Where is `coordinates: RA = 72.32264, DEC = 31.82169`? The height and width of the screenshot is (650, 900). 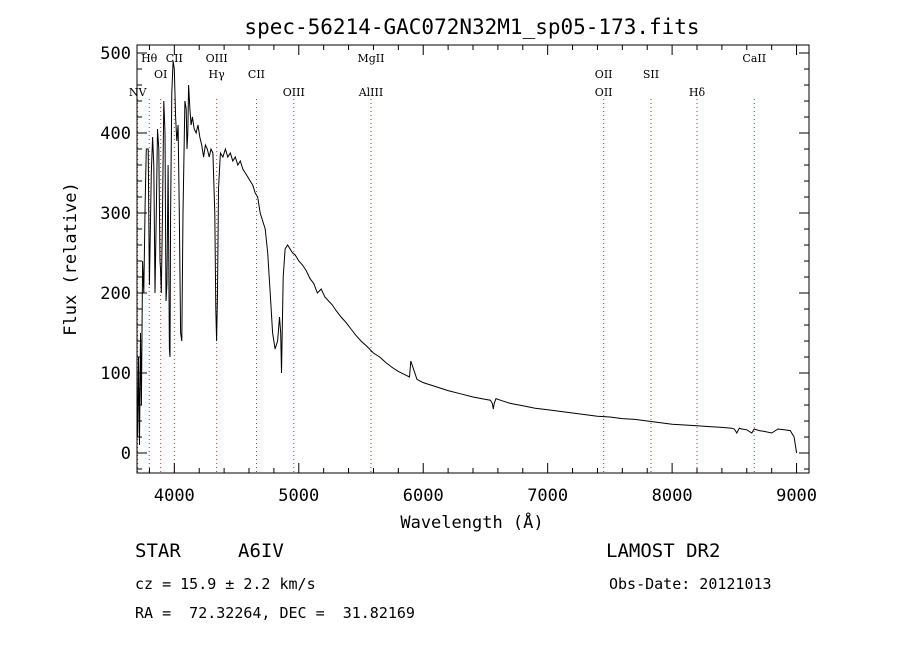
coordinates: RA = 72.32264, DEC = 31.82169 is located at coordinates (275, 613).